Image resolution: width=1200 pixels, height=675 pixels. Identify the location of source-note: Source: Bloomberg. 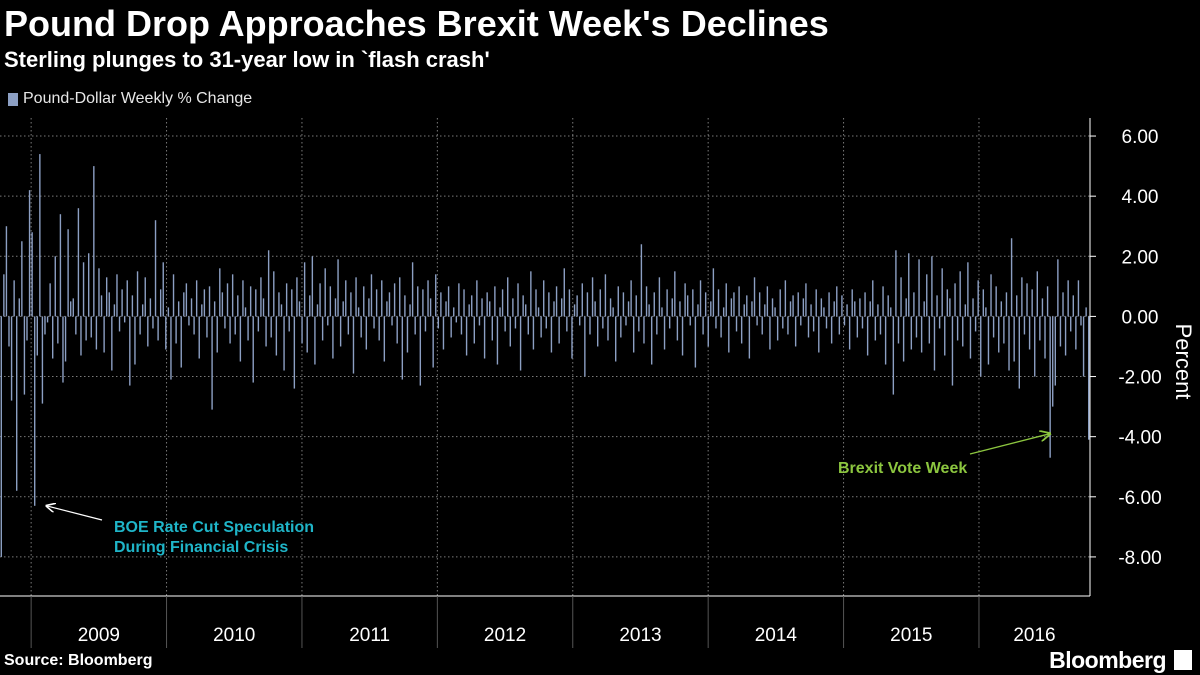
(78, 660).